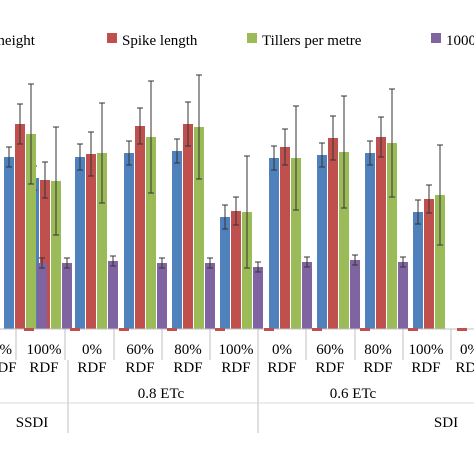 Image resolution: width=474 pixels, height=474 pixels. What do you see at coordinates (460, 41) in the screenshot?
I see `legend-label: 1000` at bounding box center [460, 41].